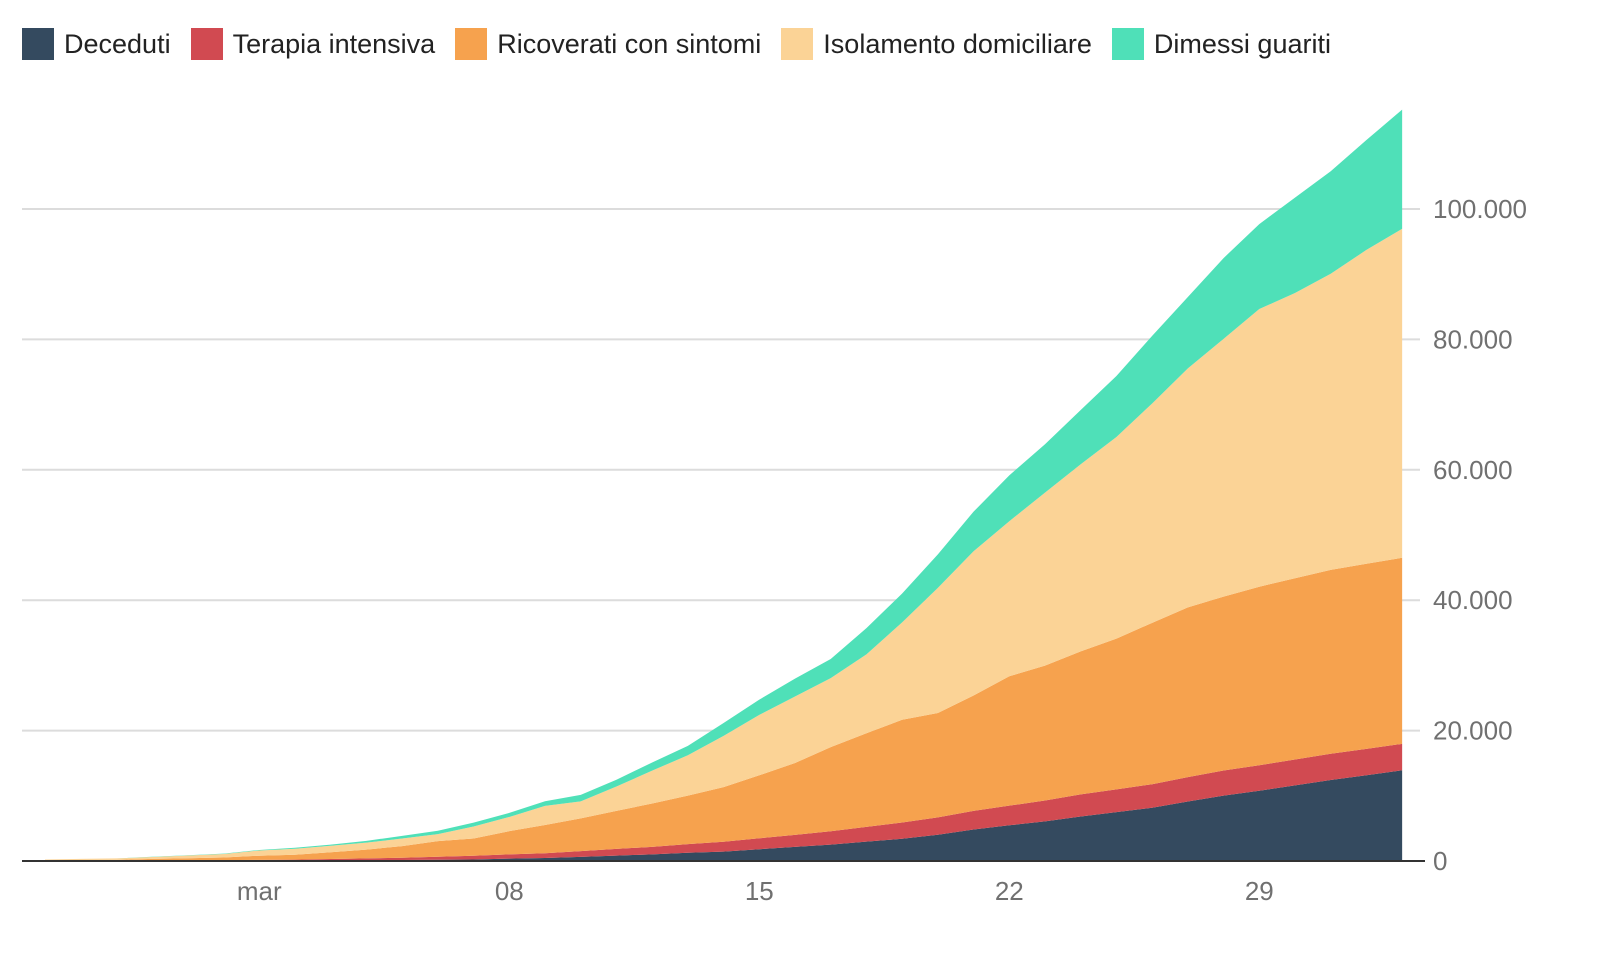 The image size is (1600, 980). I want to click on legend-item: Terapia intensiva, so click(313, 44).